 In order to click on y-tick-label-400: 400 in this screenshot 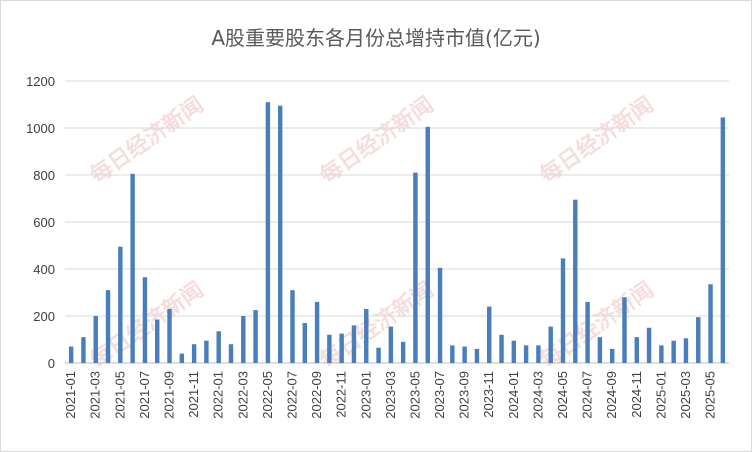, I will do `click(44, 269)`.